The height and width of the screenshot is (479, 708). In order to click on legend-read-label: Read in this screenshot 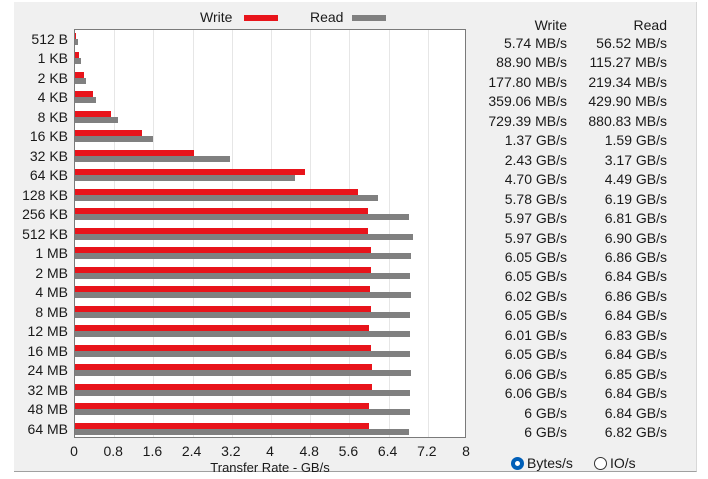, I will do `click(327, 17)`.